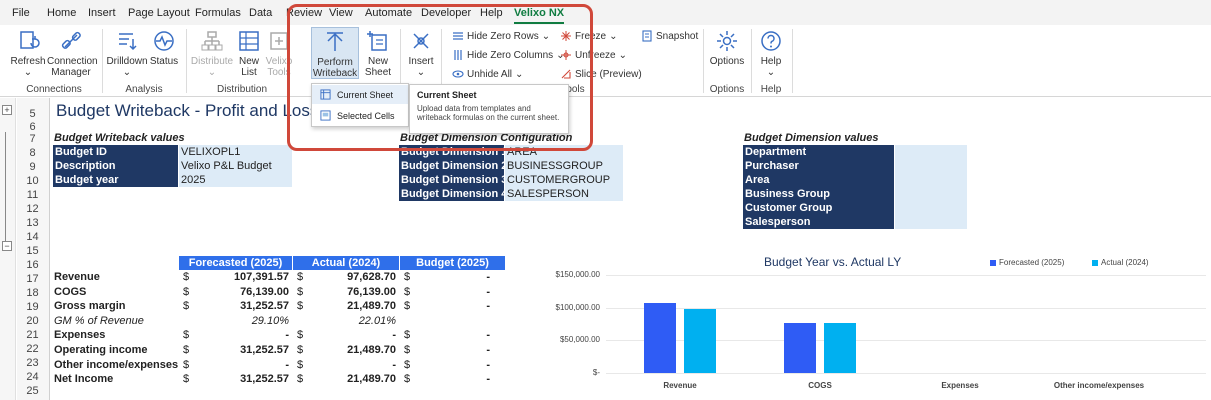 The image size is (1211, 400). What do you see at coordinates (115, 152) in the screenshot?
I see `budget-id-label: Budget ID` at bounding box center [115, 152].